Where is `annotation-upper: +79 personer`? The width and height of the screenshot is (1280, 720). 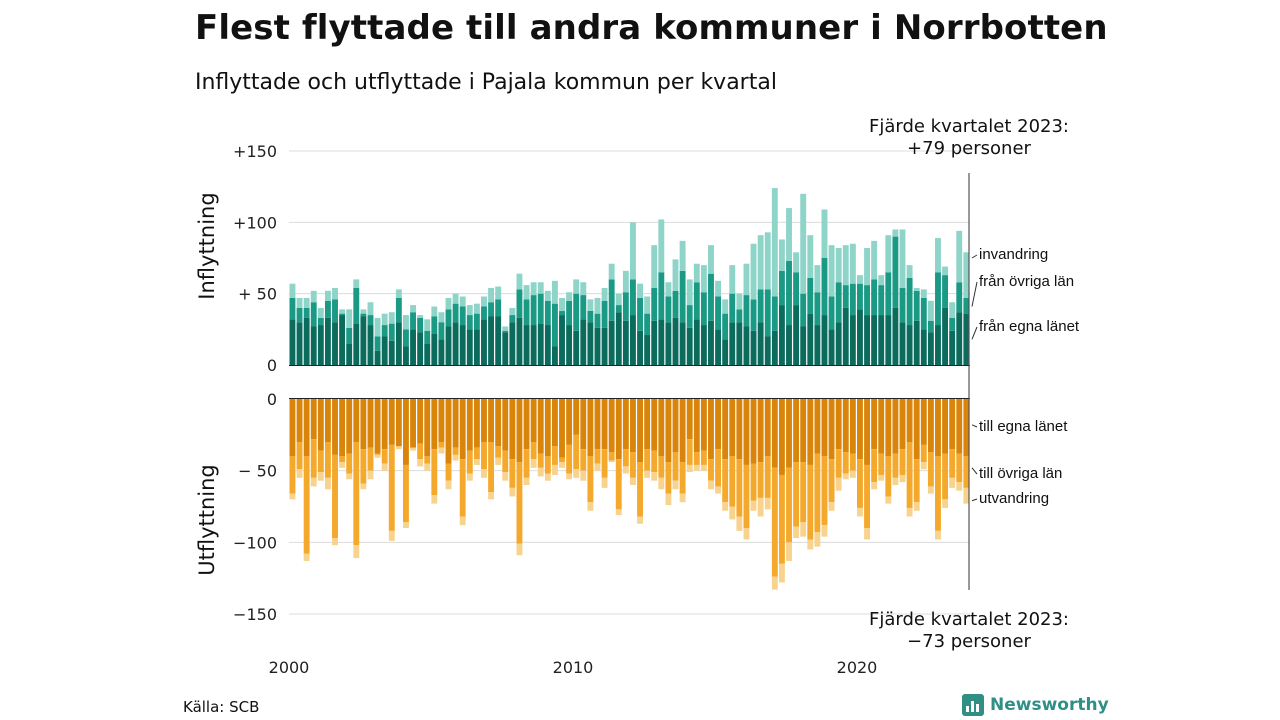 annotation-upper: +79 personer is located at coordinates (969, 148).